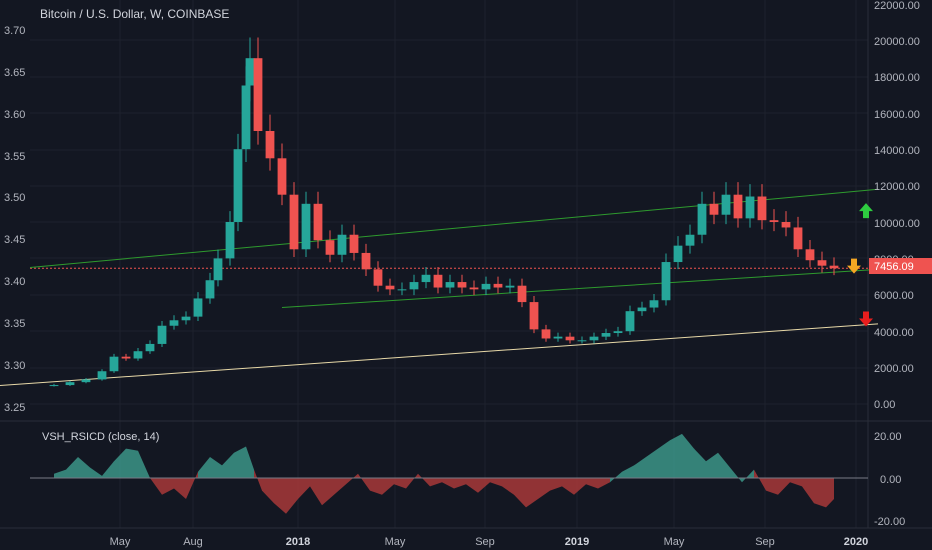  Describe the element at coordinates (298, 542) in the screenshot. I see `x-tick: 2018` at that location.